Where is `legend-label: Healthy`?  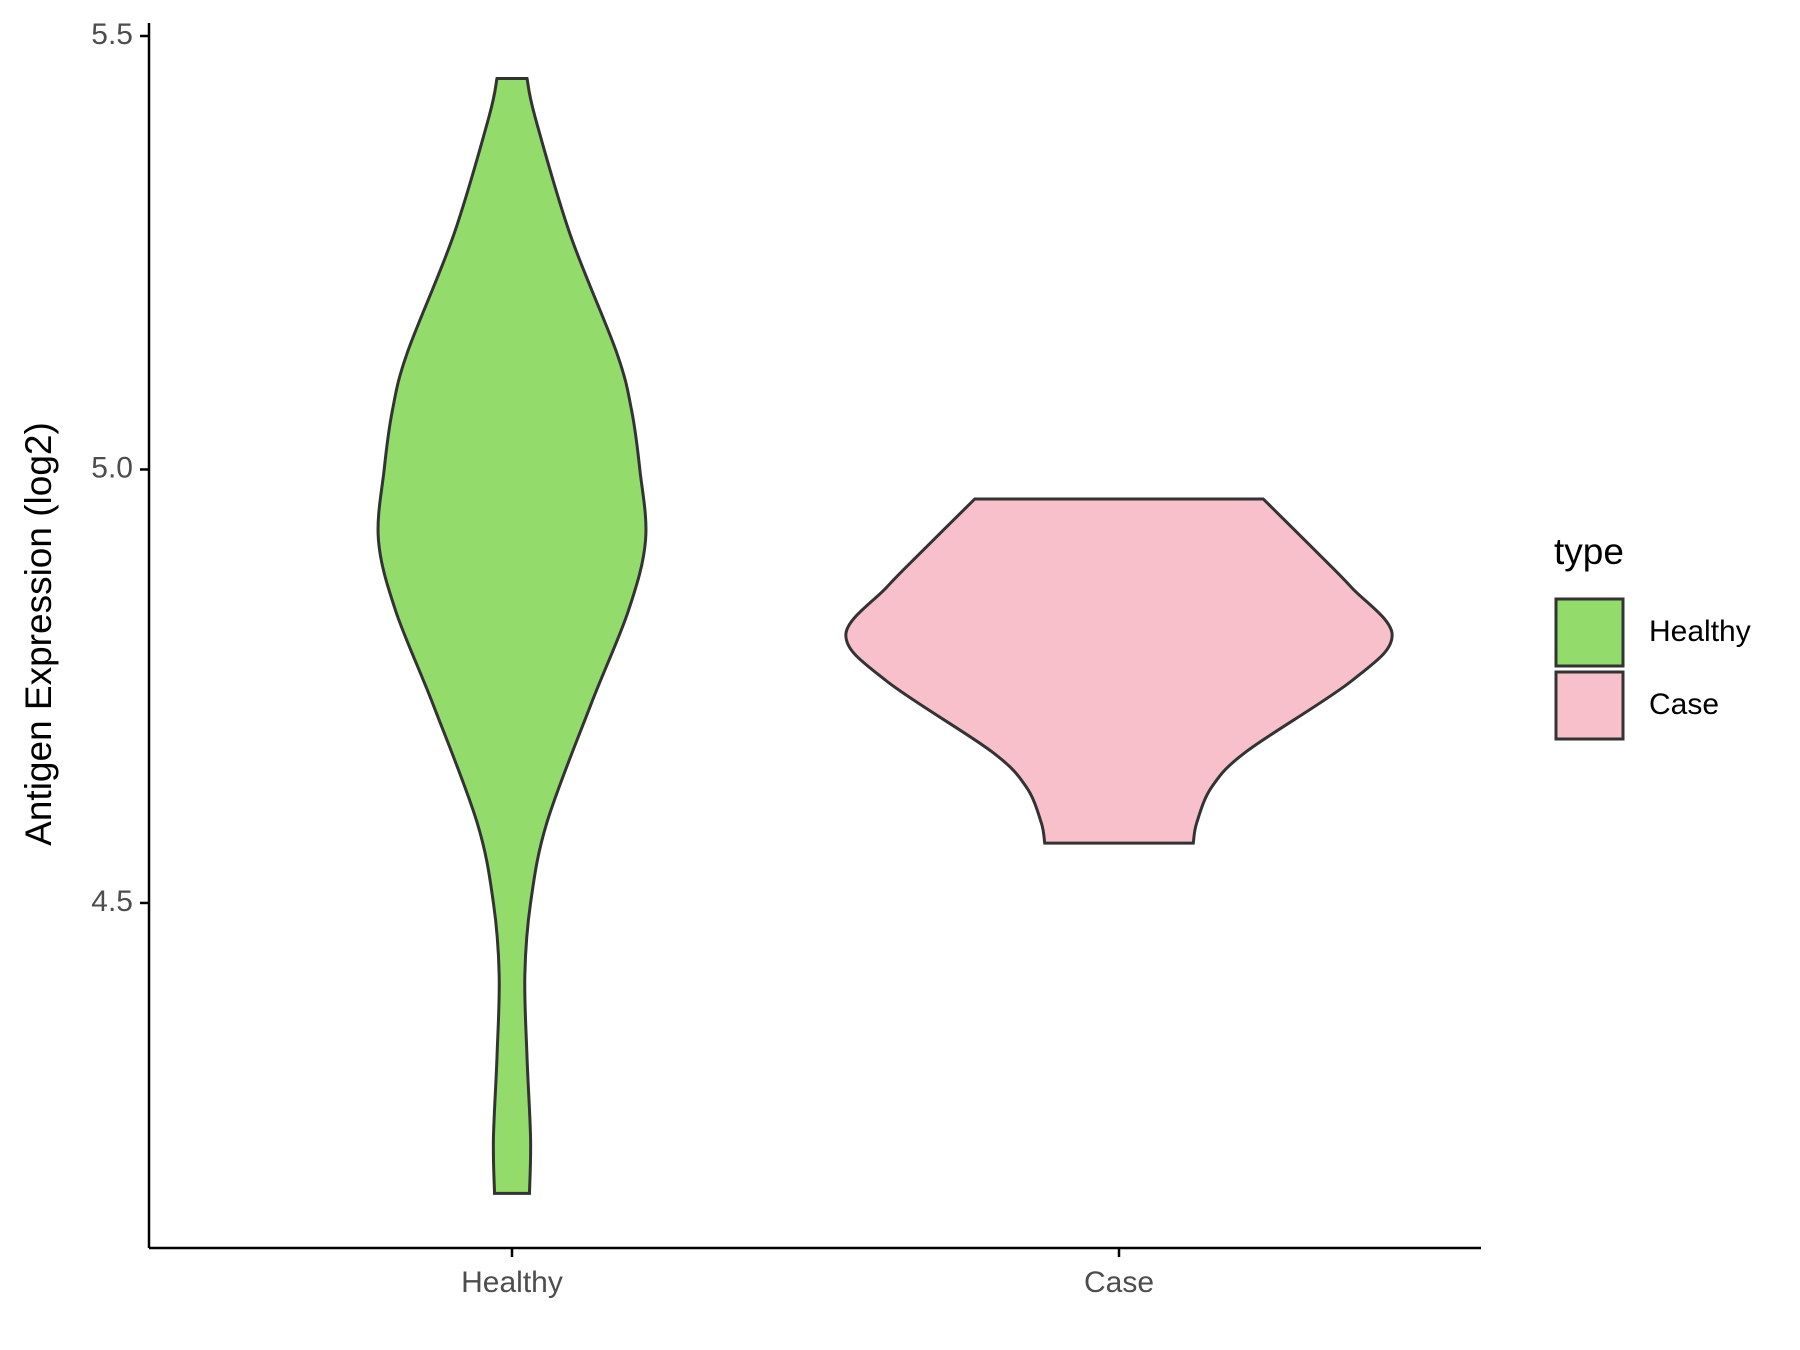
legend-label: Healthy is located at coordinates (1700, 631).